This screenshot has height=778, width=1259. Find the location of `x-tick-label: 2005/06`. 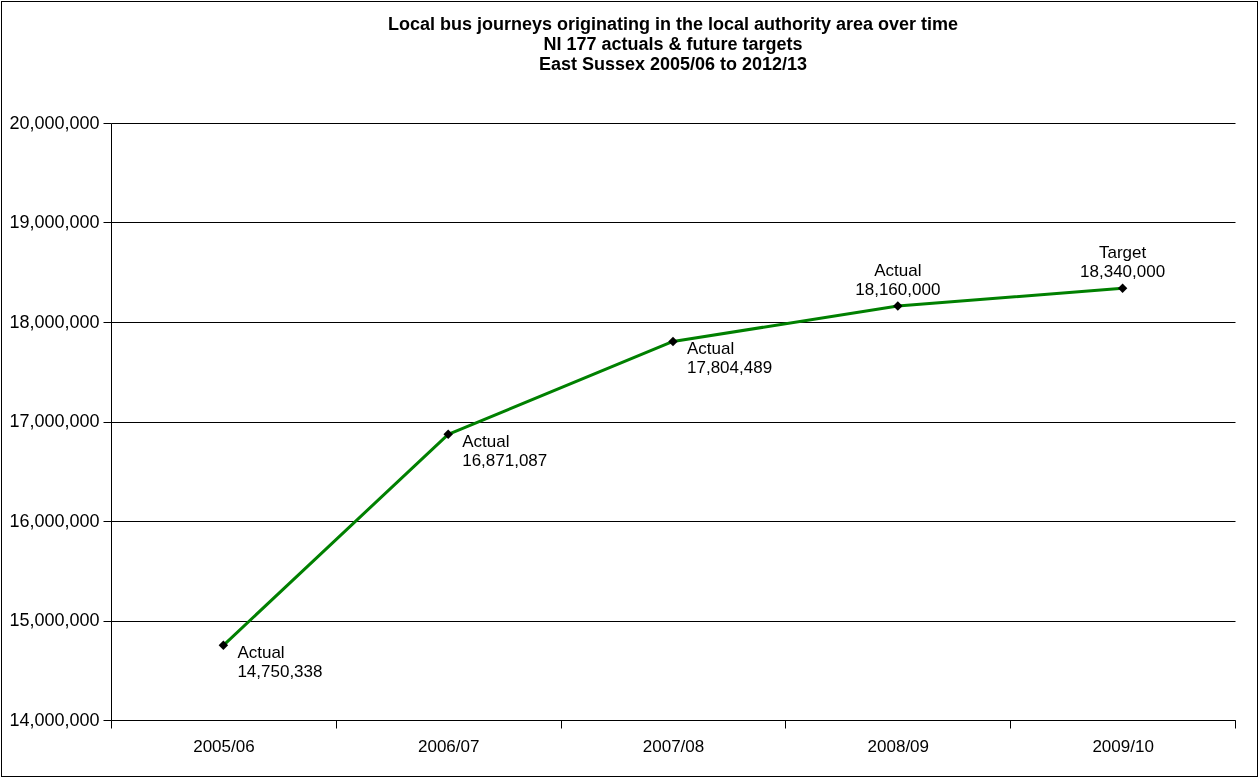

x-tick-label: 2005/06 is located at coordinates (224, 746).